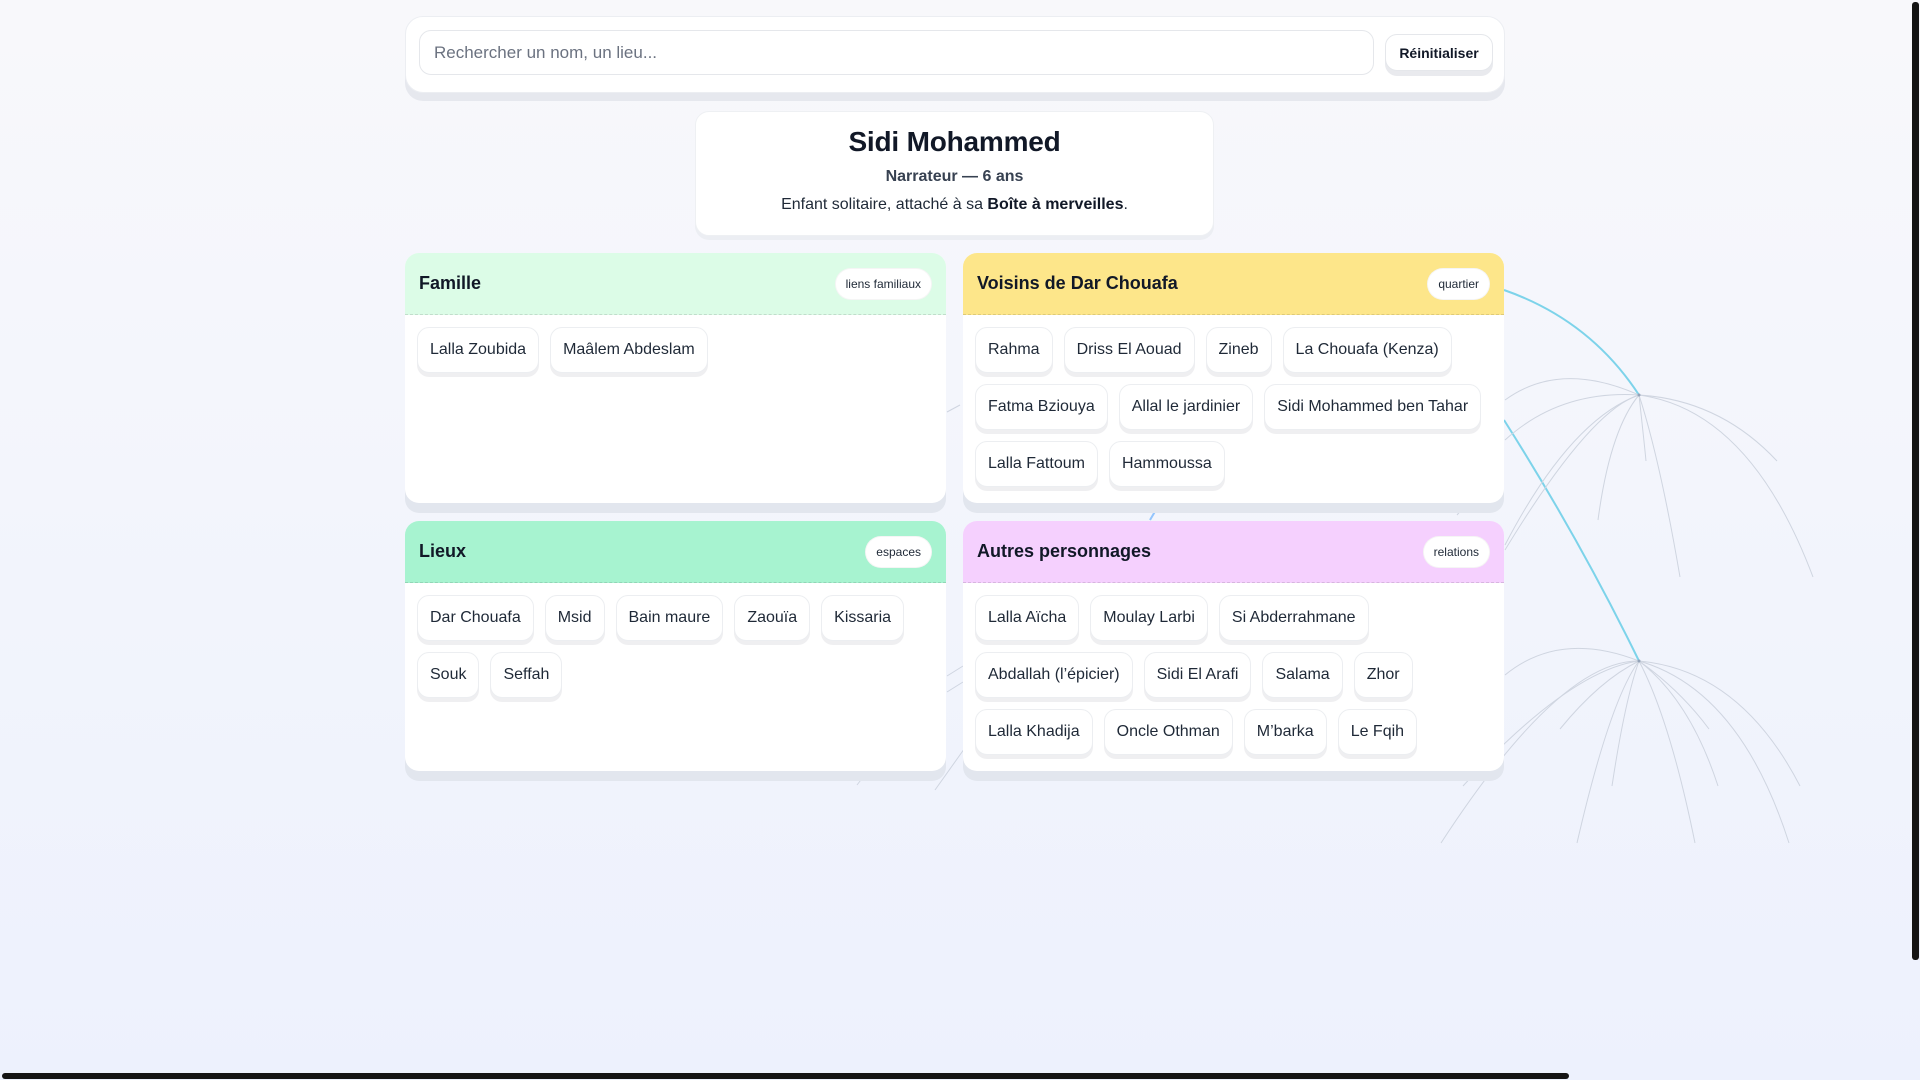 The image size is (1920, 1080). What do you see at coordinates (1285, 732) in the screenshot?
I see `chip-item: M’barka` at bounding box center [1285, 732].